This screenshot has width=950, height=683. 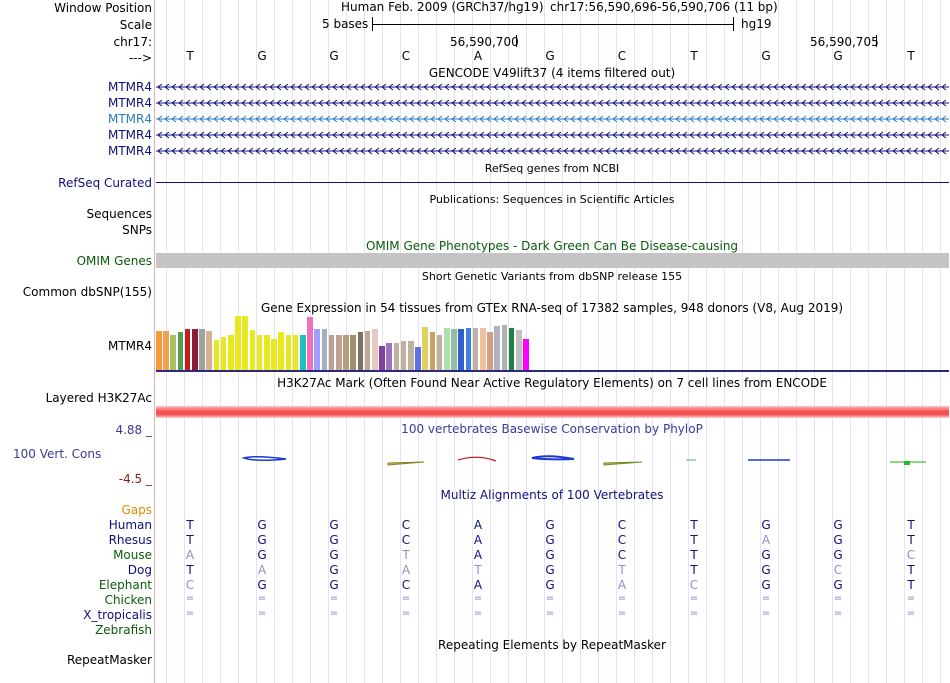 I want to click on species-label: Rhesus, so click(x=130, y=540).